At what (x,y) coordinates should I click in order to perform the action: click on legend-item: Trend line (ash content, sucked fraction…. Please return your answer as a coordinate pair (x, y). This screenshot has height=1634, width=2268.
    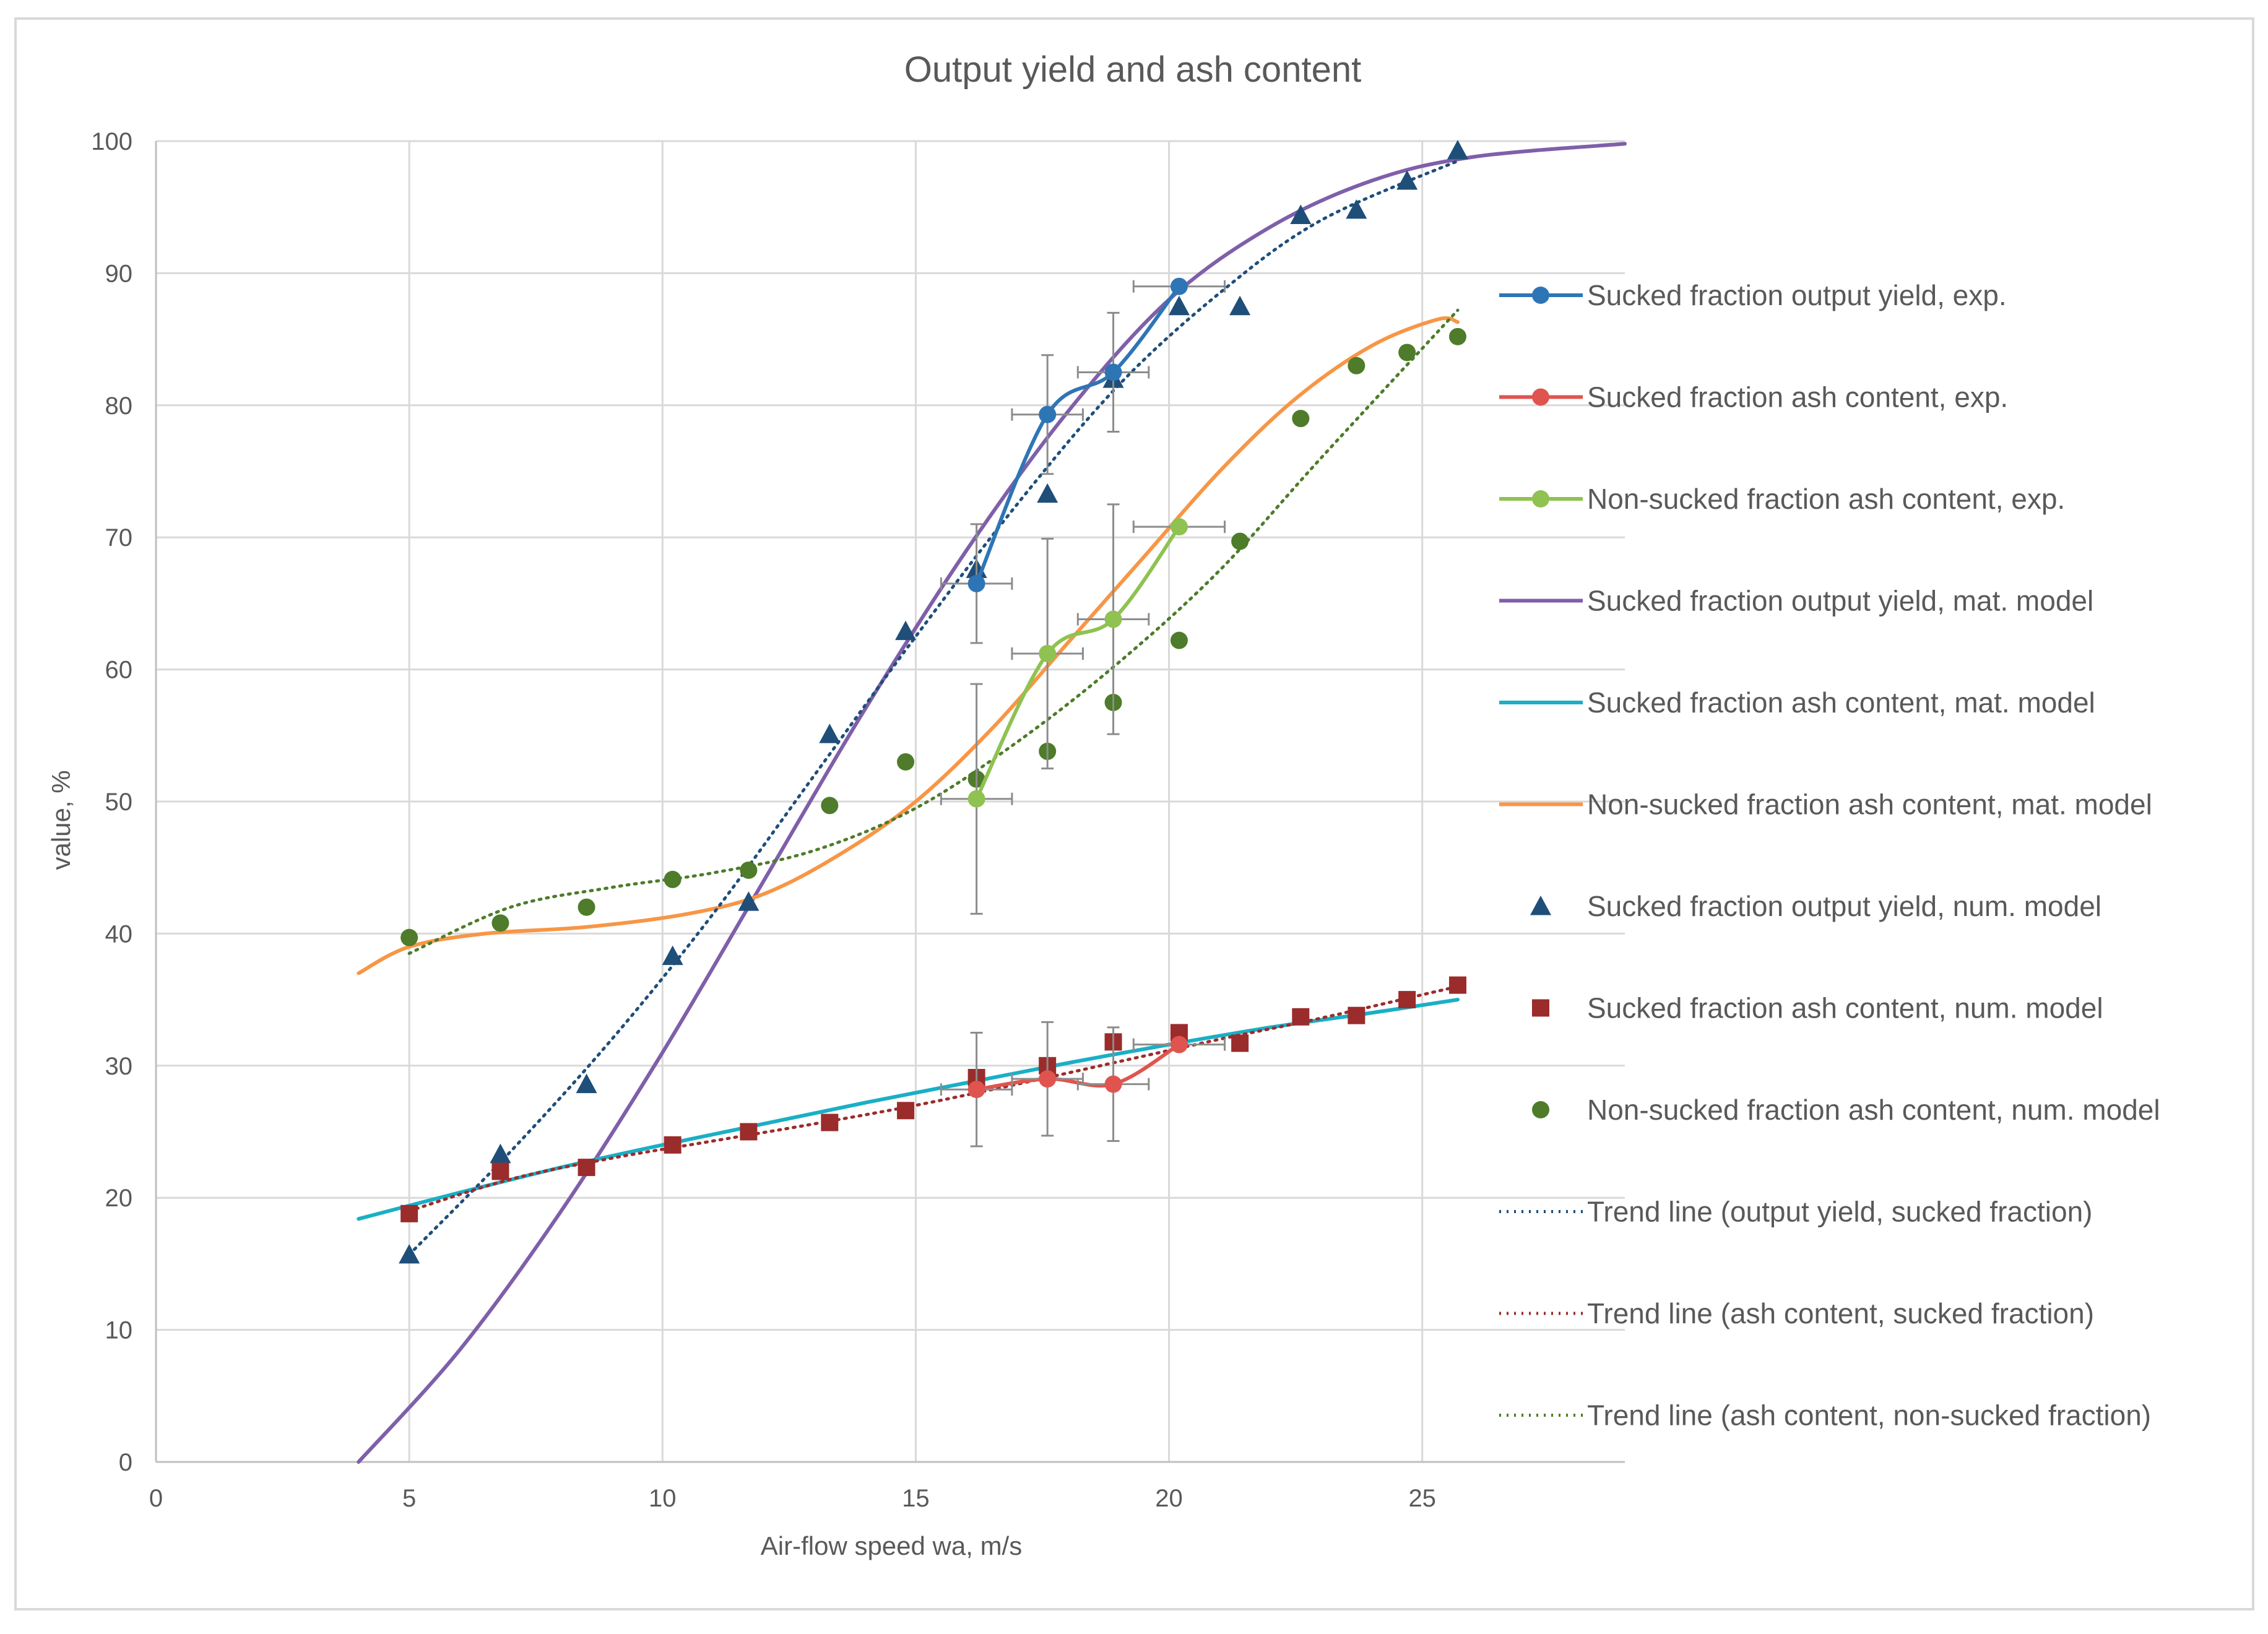
    Looking at the image, I should click on (1796, 1313).